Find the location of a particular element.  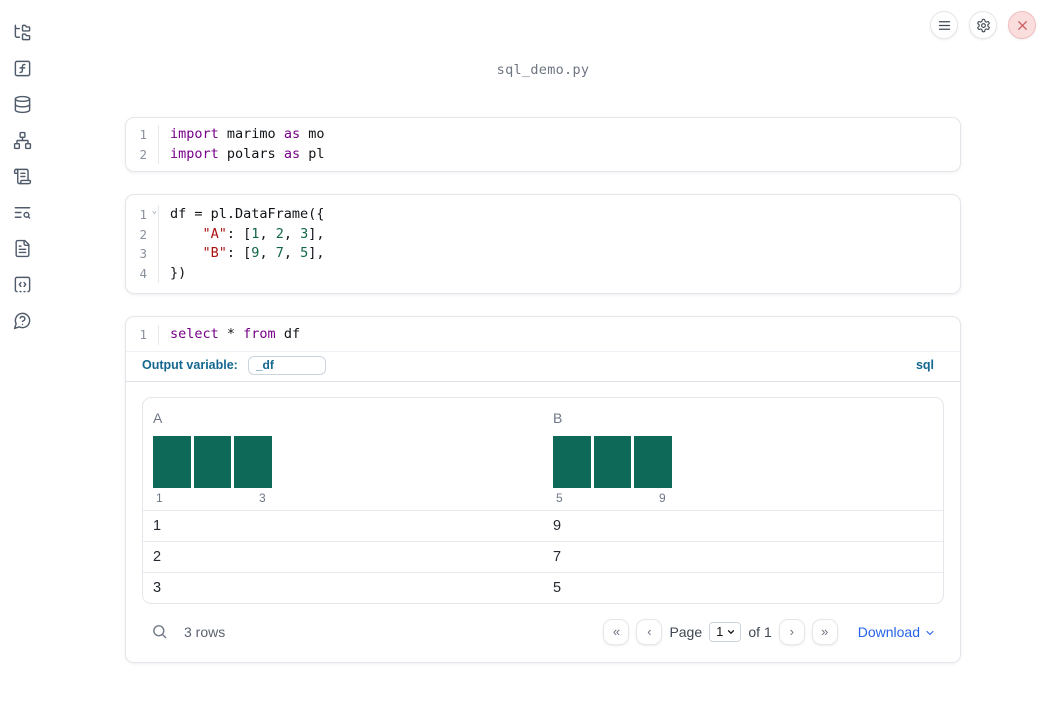

sidebar-item-documentation is located at coordinates (22, 248).